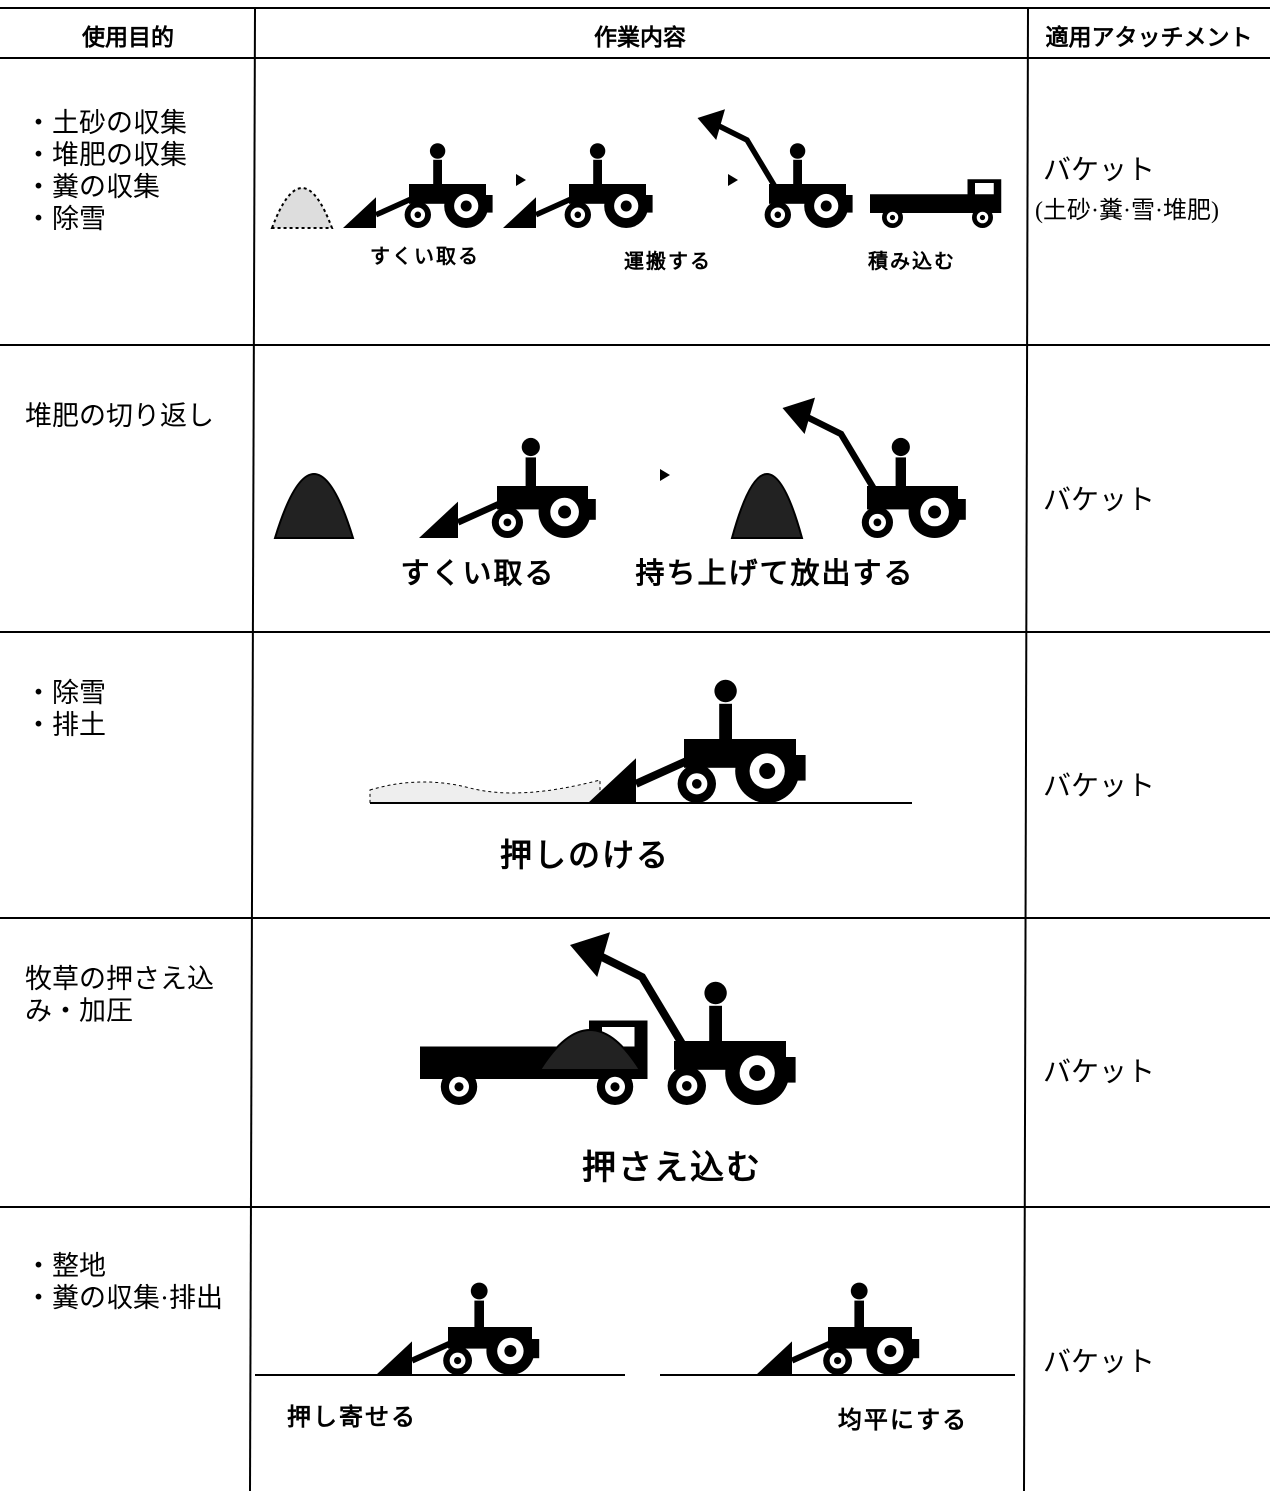 The height and width of the screenshot is (1491, 1270). What do you see at coordinates (106, 155) in the screenshot?
I see `purpose-text: ・堆肥の収集` at bounding box center [106, 155].